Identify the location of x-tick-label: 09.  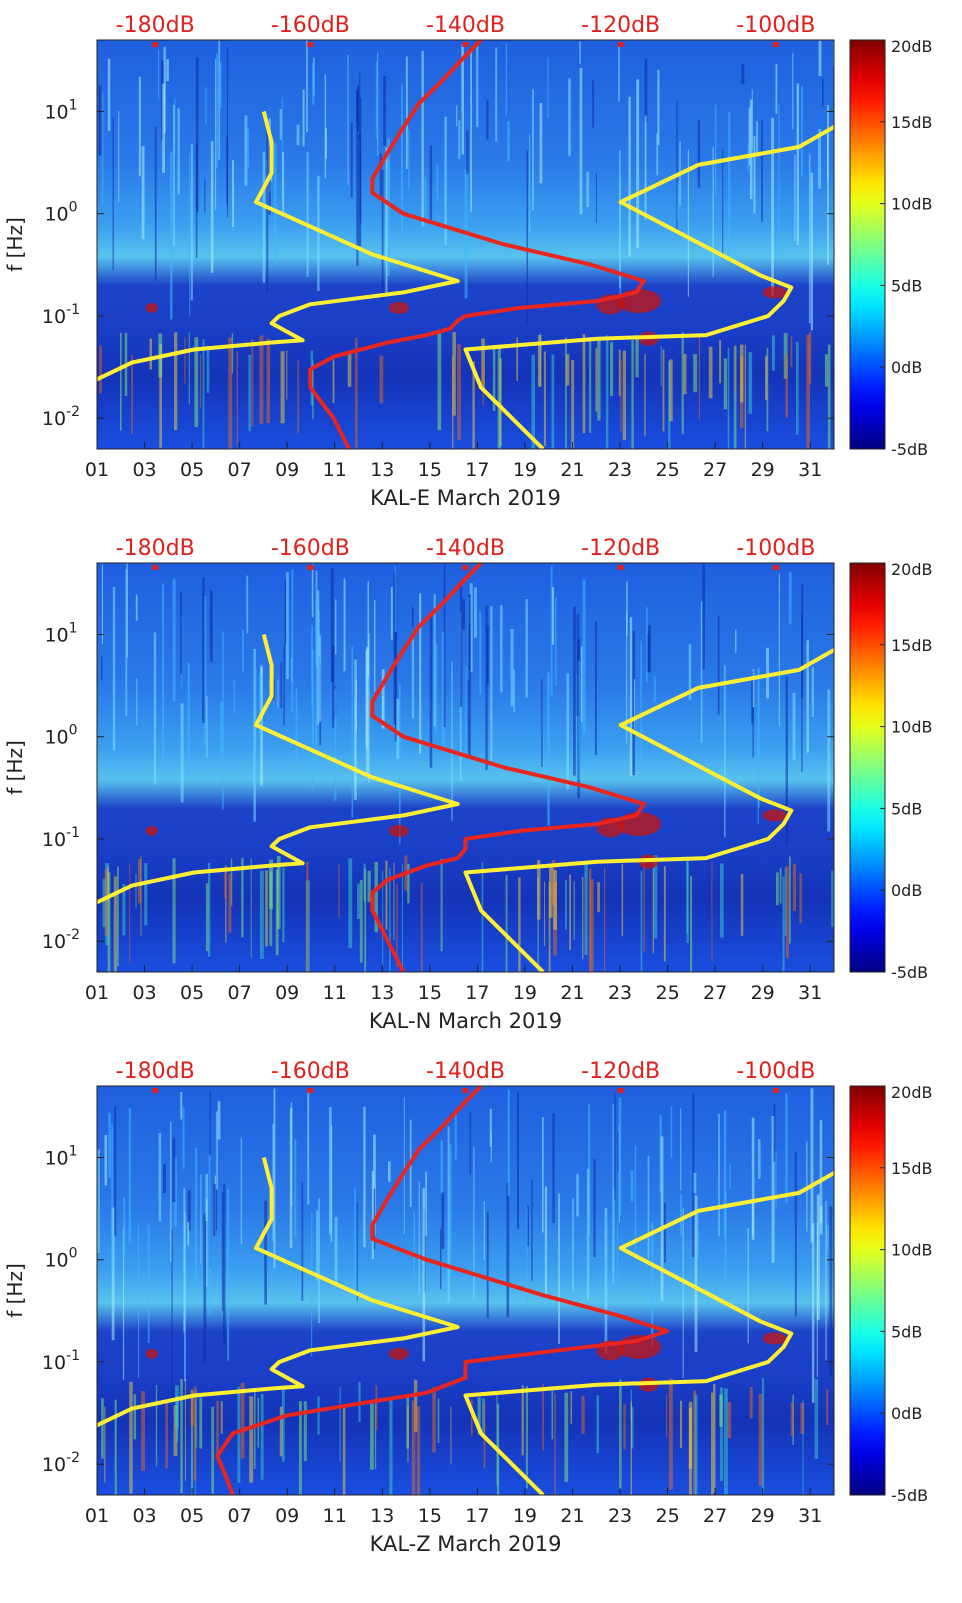
(287, 1516).